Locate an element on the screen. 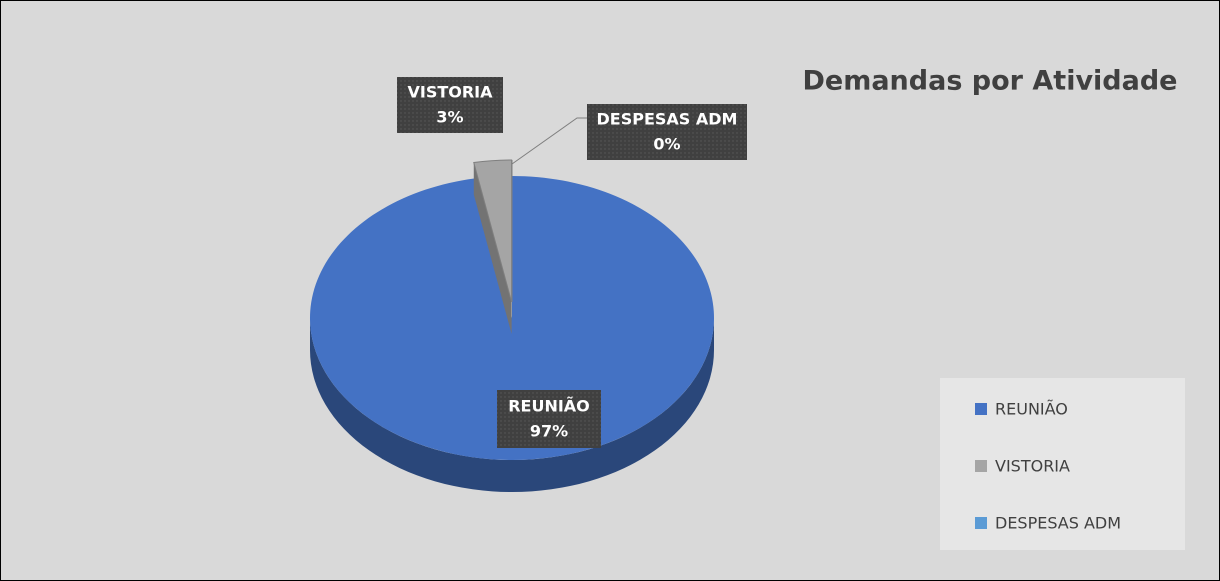  data-label-value: 0% is located at coordinates (666, 144).